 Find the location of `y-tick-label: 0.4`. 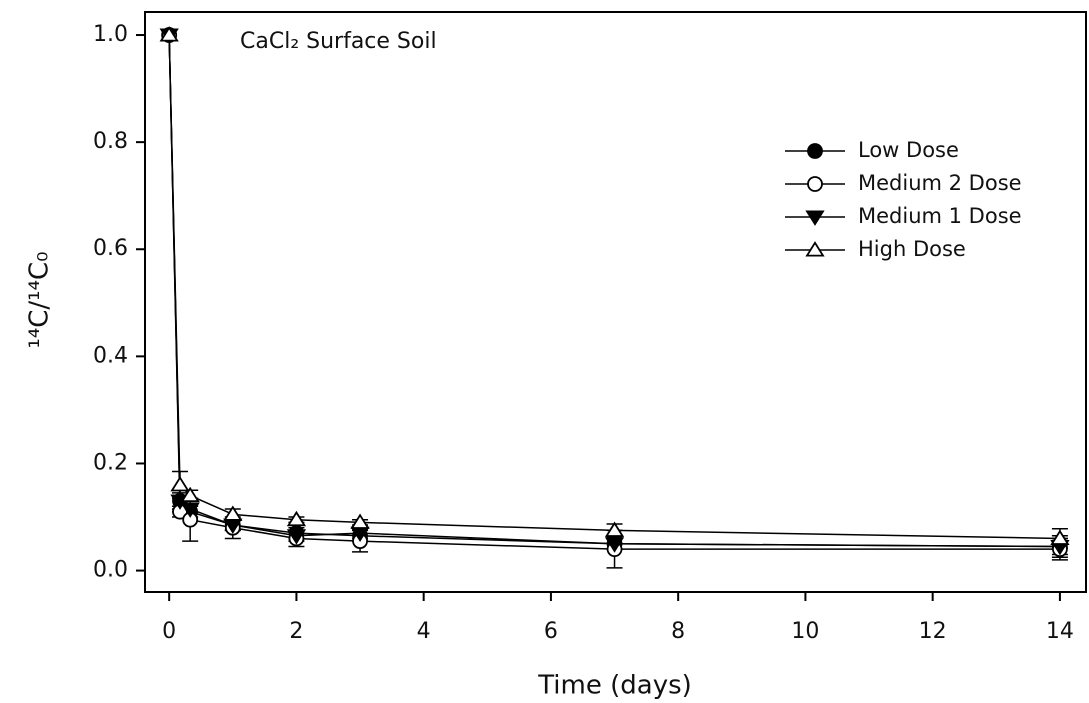

y-tick-label: 0.4 is located at coordinates (110, 355).